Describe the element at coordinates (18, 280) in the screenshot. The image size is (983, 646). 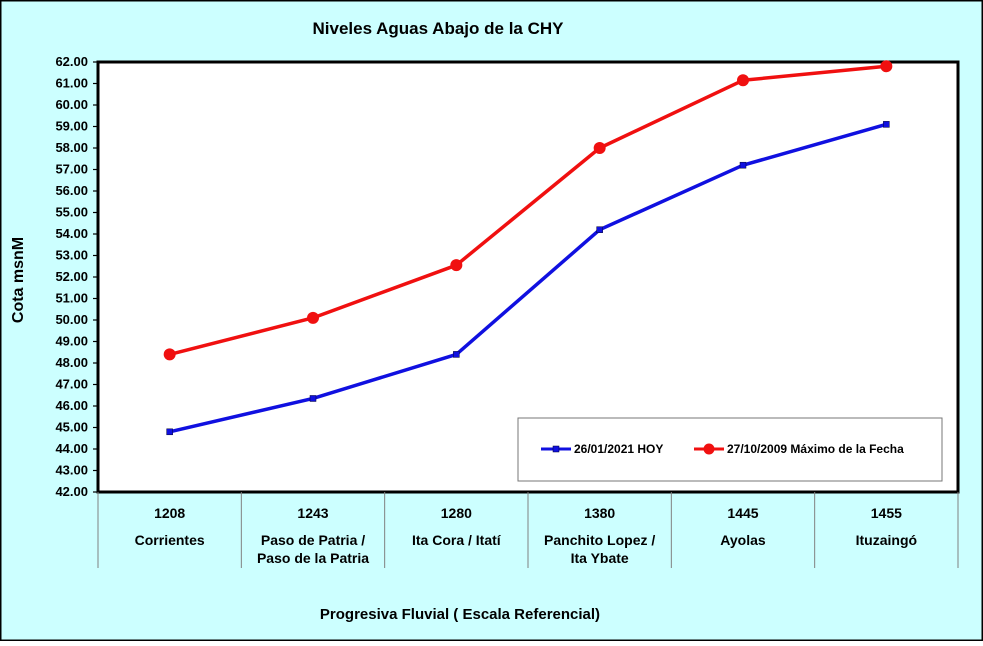
I see `y-axis-label: Cota msnM` at that location.